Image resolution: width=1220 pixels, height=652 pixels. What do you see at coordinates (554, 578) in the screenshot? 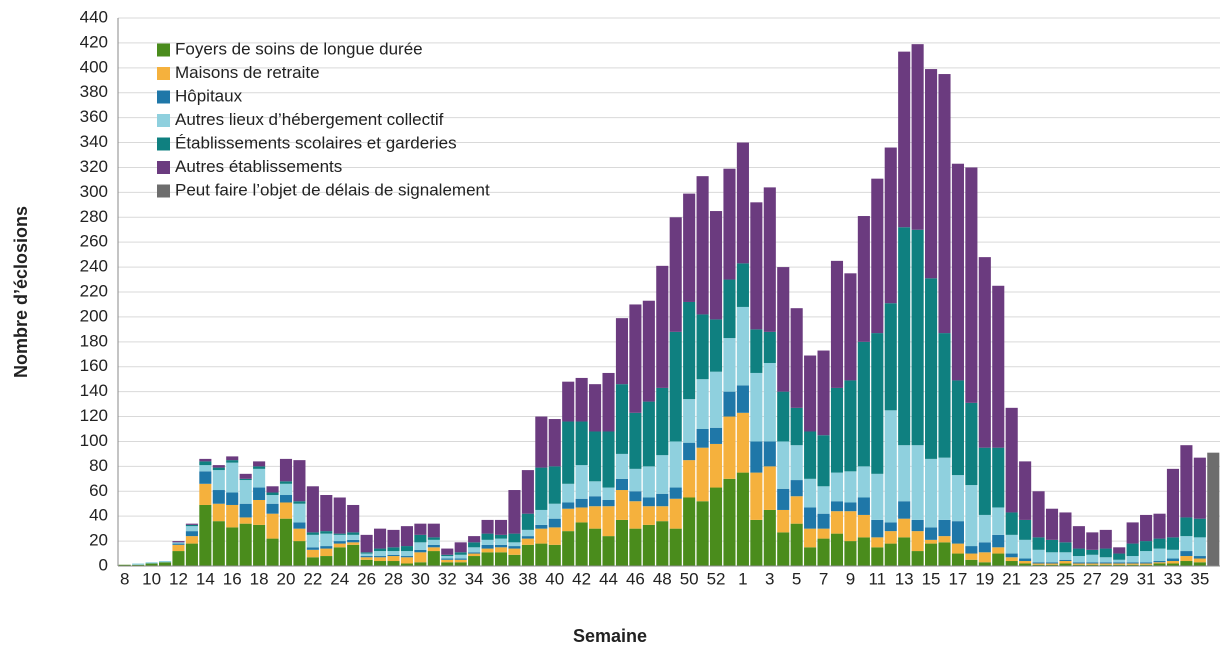
I see `x-tick-label: 40` at bounding box center [554, 578].